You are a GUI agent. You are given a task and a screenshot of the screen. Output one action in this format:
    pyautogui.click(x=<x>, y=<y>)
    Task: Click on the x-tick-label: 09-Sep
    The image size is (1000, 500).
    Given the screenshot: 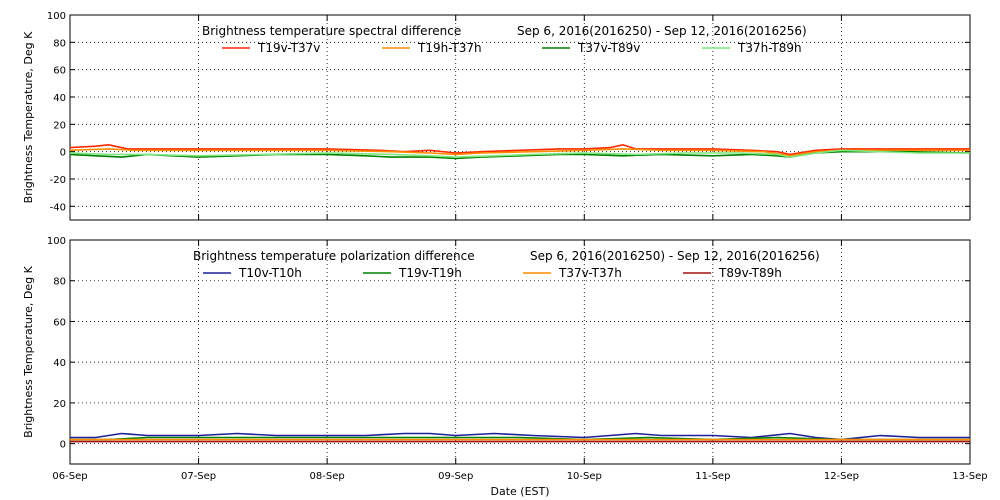 What is the action you would take?
    pyautogui.click(x=455, y=476)
    